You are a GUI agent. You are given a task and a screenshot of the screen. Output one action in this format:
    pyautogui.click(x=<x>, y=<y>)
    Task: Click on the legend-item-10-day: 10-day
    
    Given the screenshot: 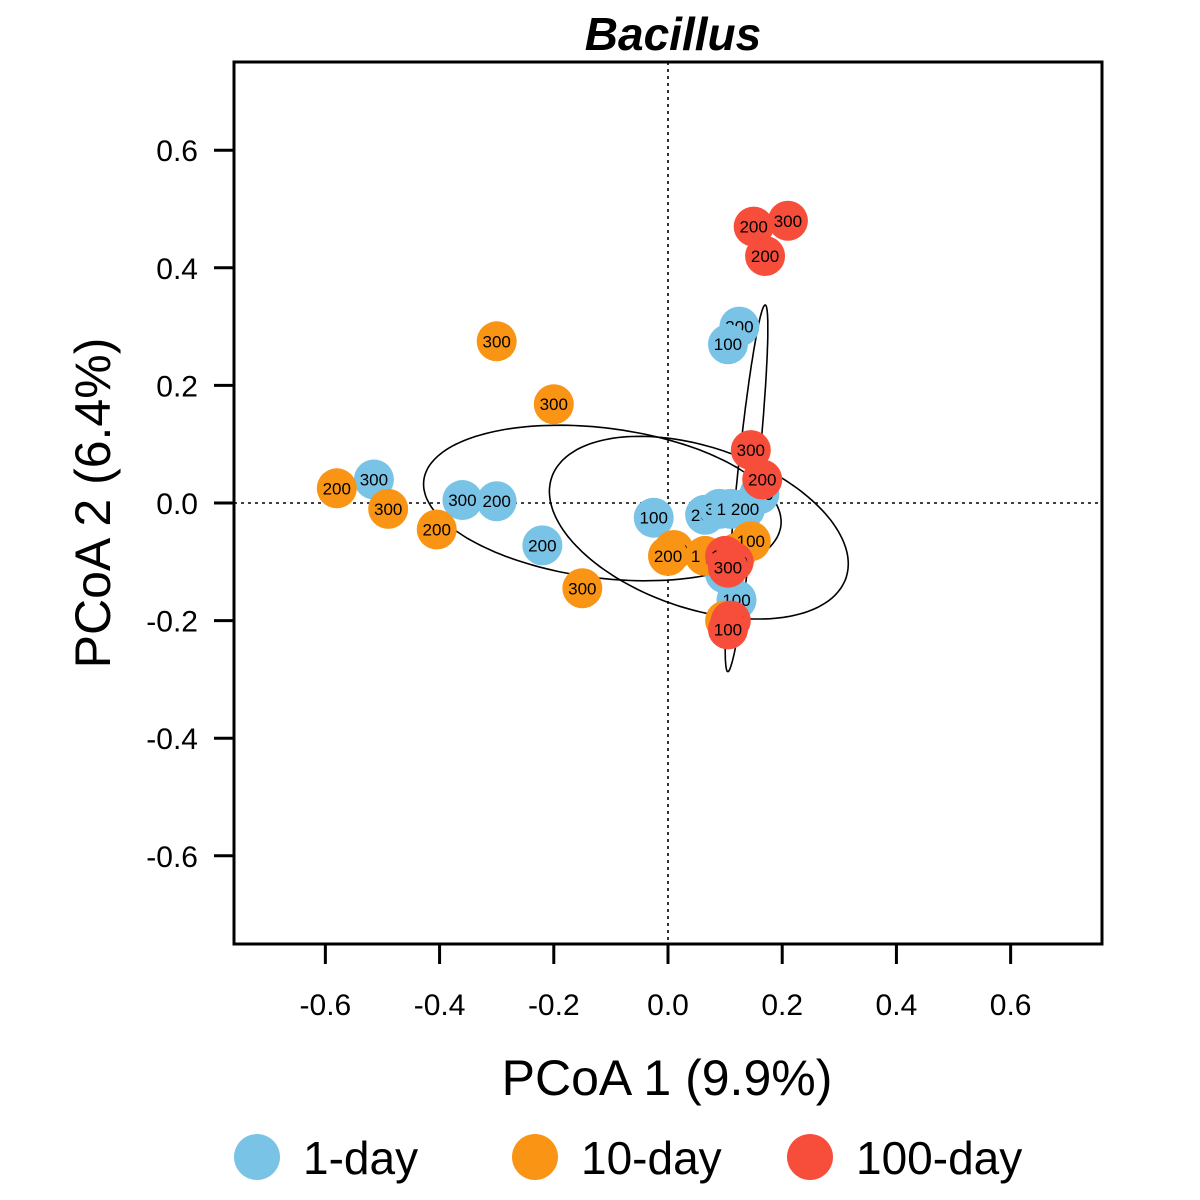 What is the action you would take?
    pyautogui.click(x=617, y=1158)
    